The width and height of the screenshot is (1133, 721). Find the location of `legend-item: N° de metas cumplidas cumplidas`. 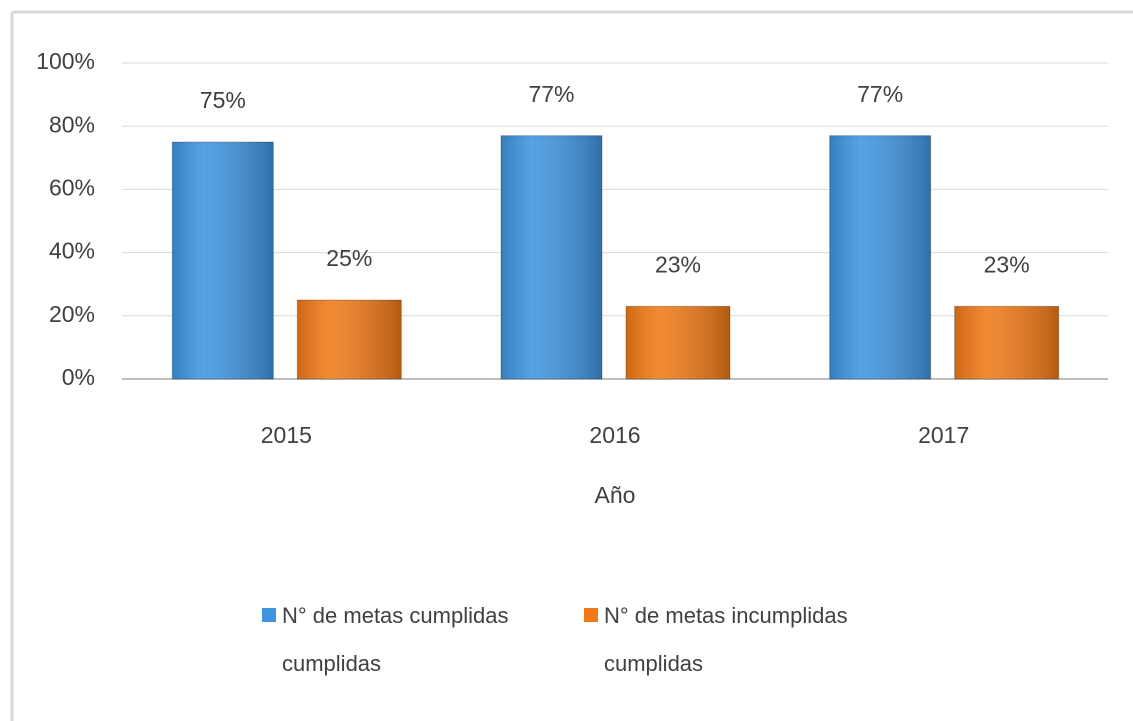

legend-item: N° de metas cumplidas cumplidas is located at coordinates (412, 640).